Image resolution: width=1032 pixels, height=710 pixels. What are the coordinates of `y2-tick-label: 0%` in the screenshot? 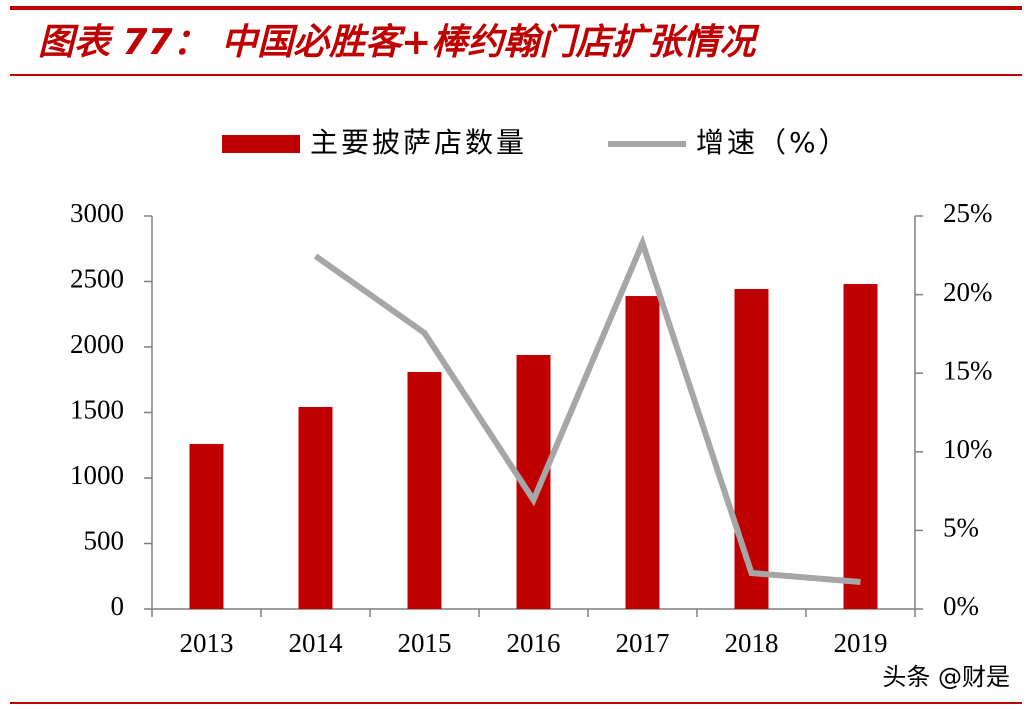 It's located at (961, 606).